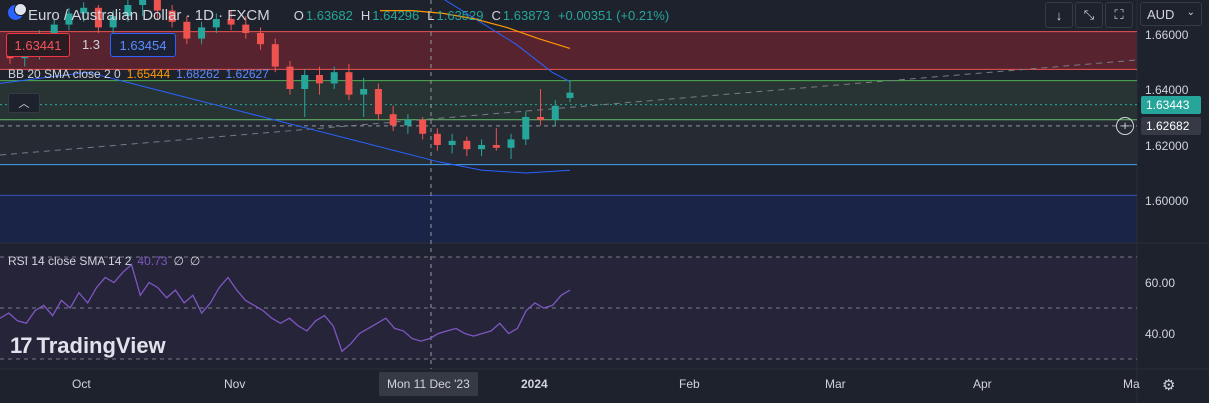 This screenshot has width=1209, height=403. I want to click on symbol-title: Euro / Australian Dollar · 1D · FXCM, so click(149, 15).